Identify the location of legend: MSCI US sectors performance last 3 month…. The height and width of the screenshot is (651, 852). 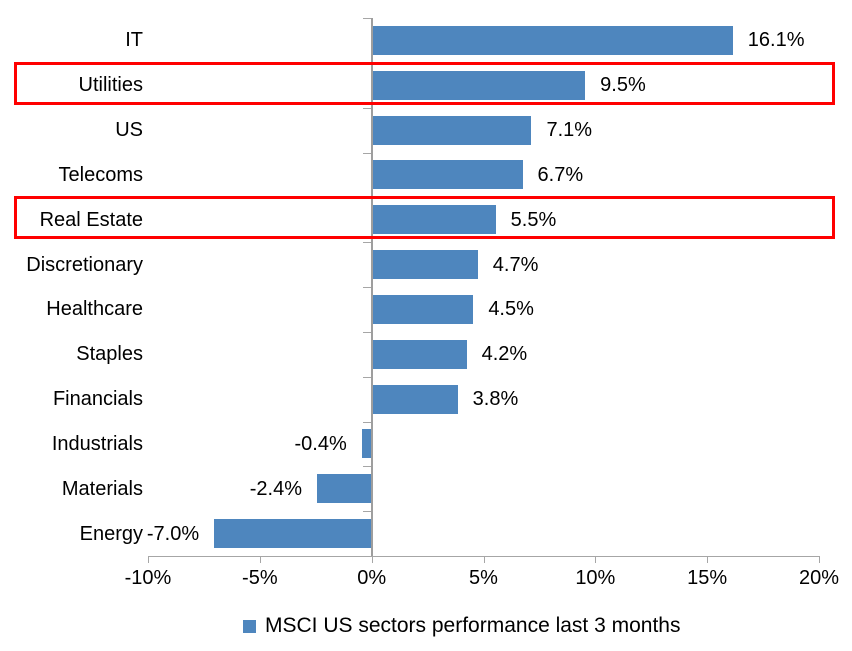
(461, 626).